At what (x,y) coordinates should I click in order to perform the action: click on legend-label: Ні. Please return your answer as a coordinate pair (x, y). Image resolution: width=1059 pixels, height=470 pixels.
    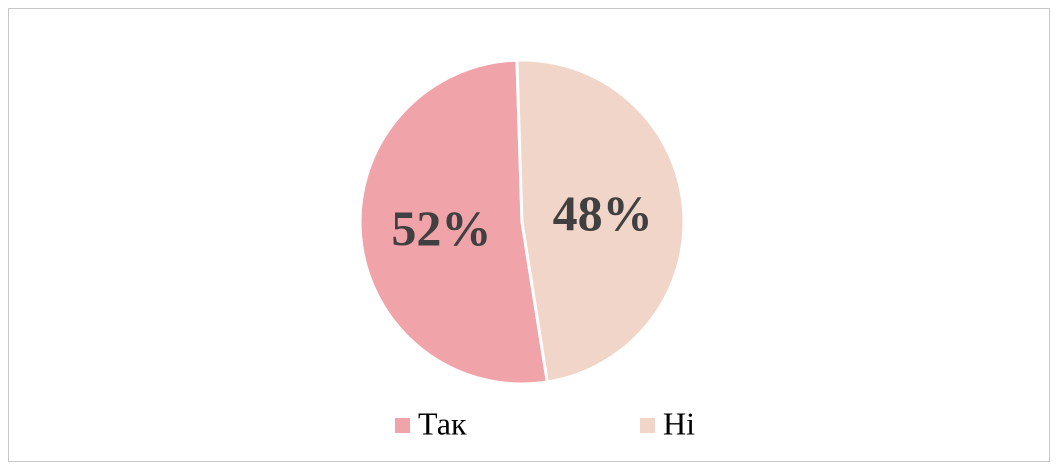
    Looking at the image, I should click on (679, 423).